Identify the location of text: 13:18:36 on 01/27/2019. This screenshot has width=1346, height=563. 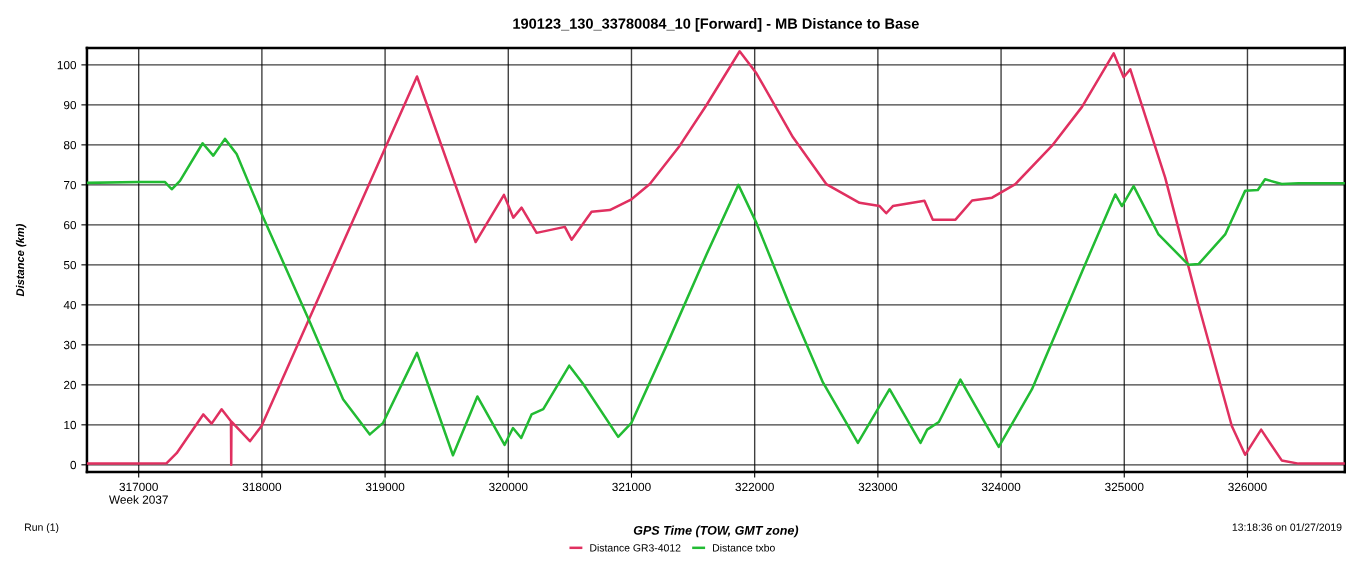
(1287, 527).